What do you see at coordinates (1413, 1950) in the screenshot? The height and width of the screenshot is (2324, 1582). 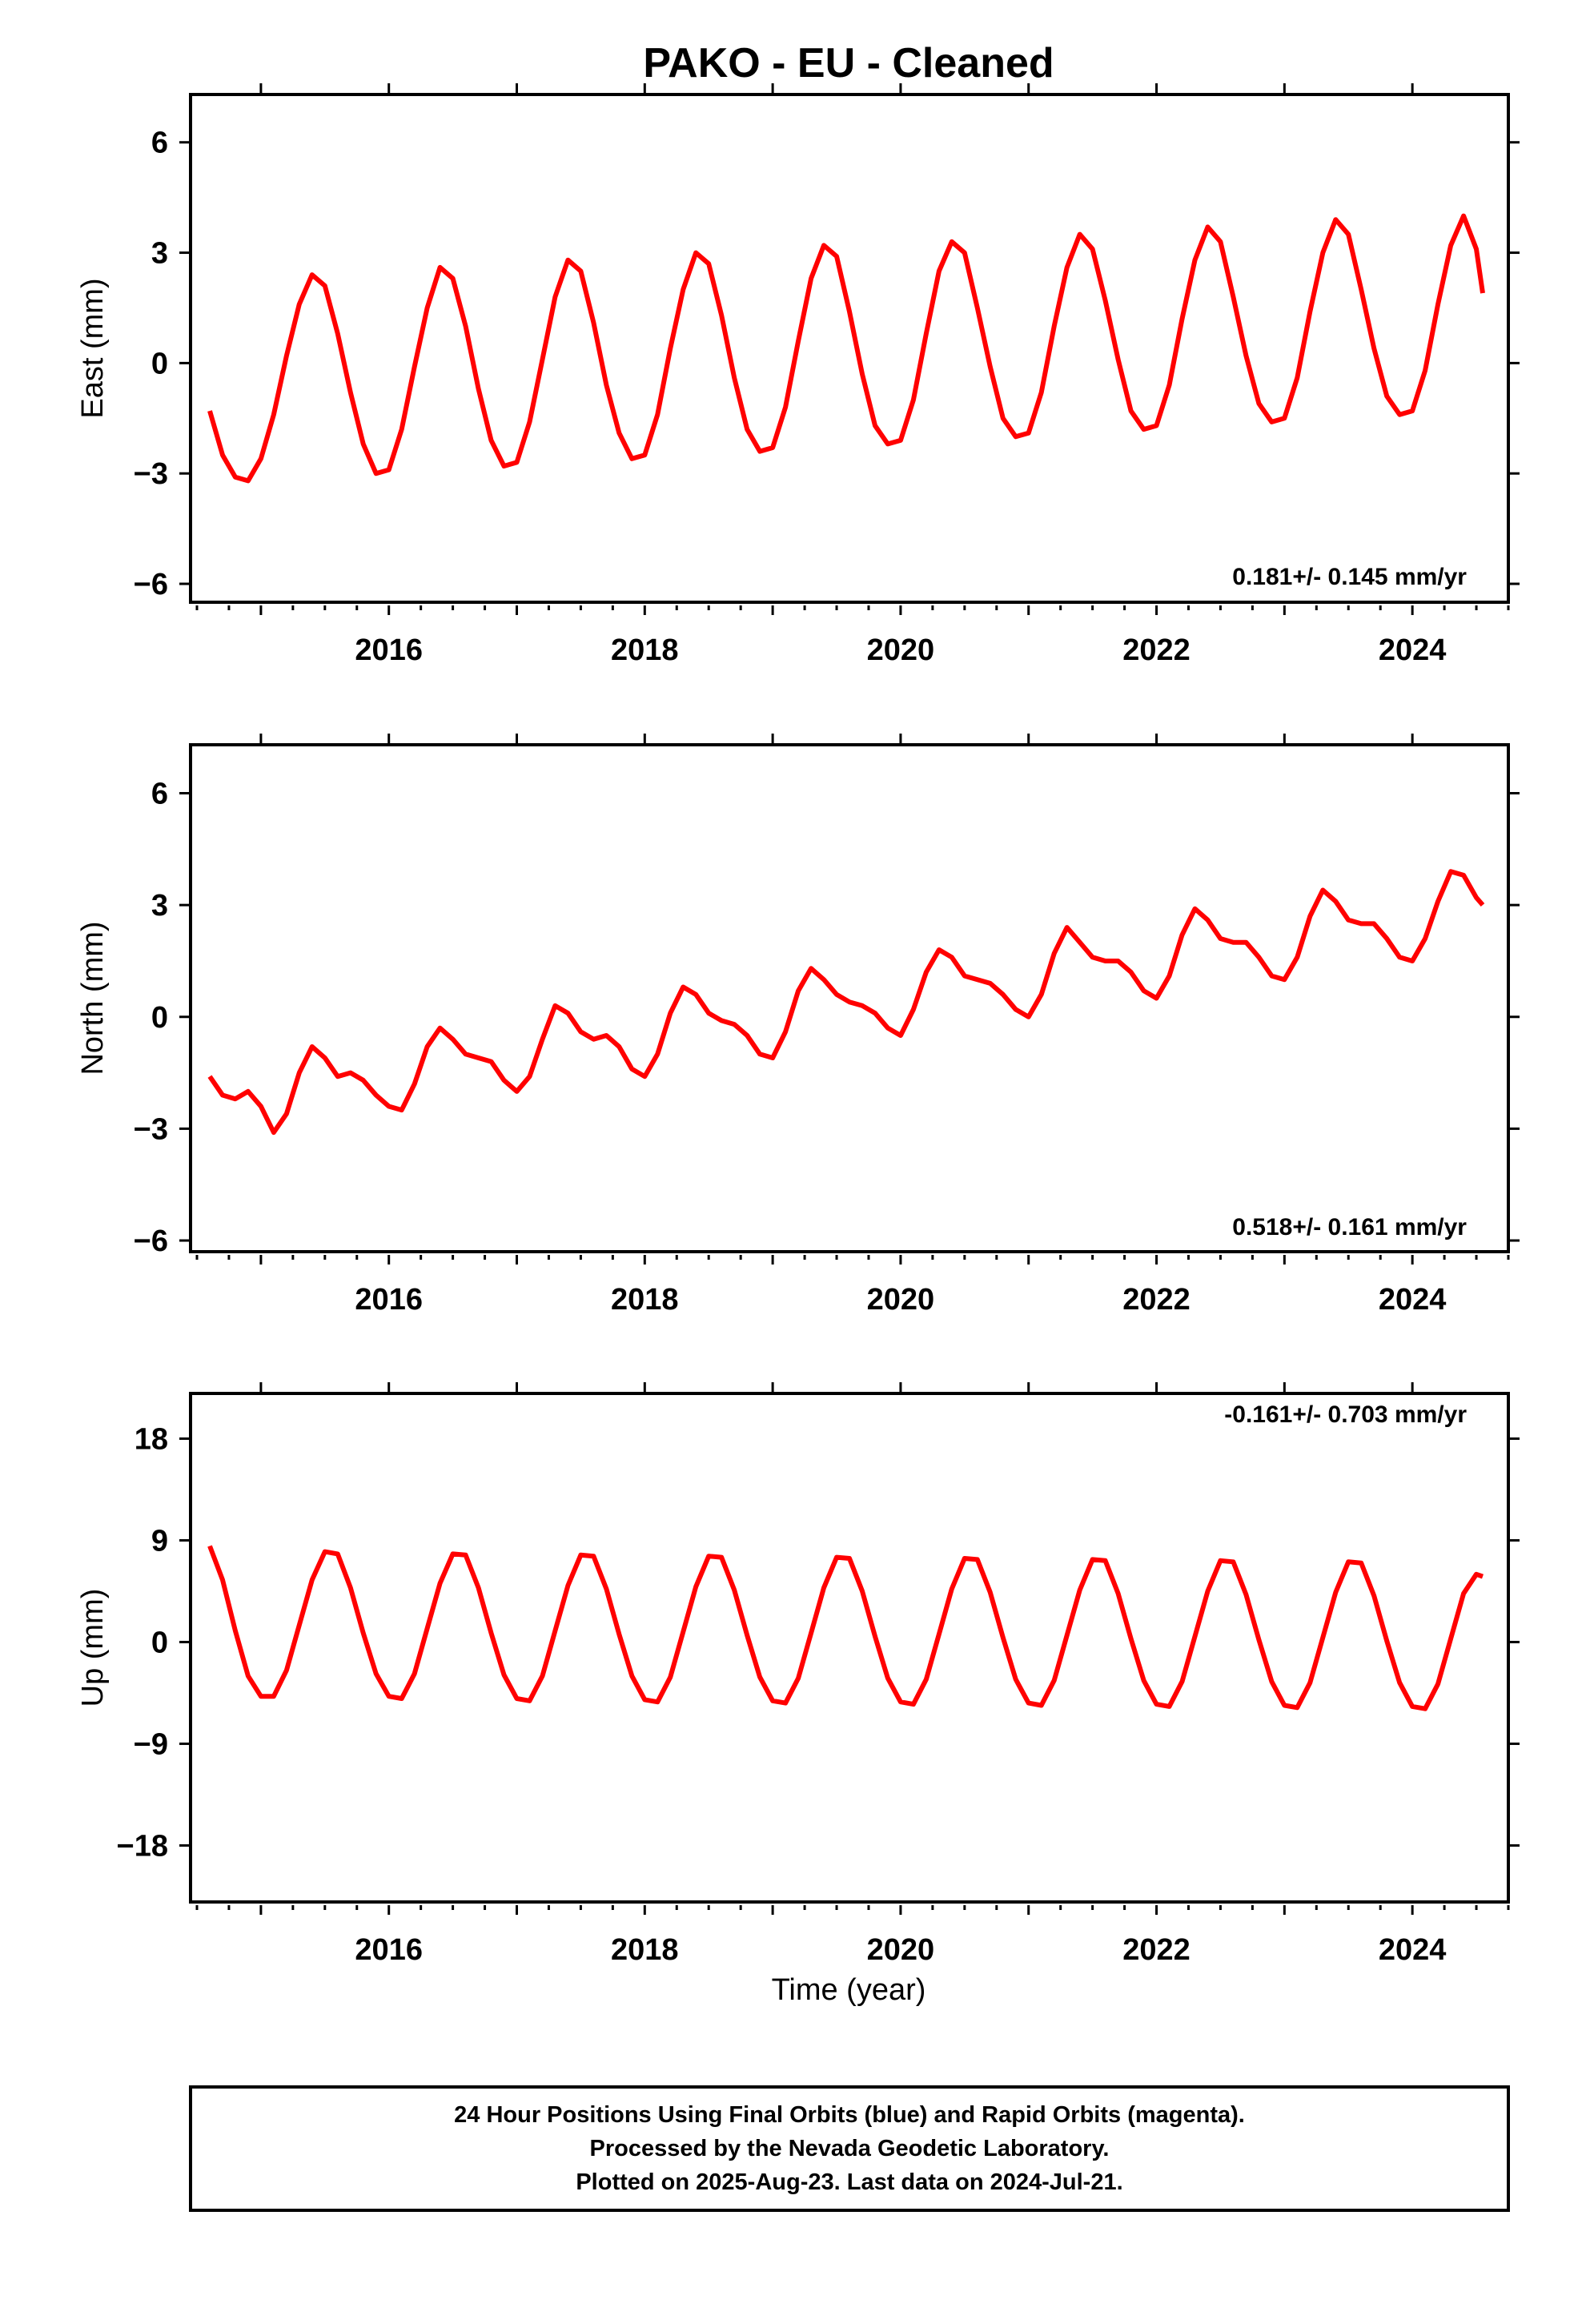 I see `up-x-tick-label: 2024` at bounding box center [1413, 1950].